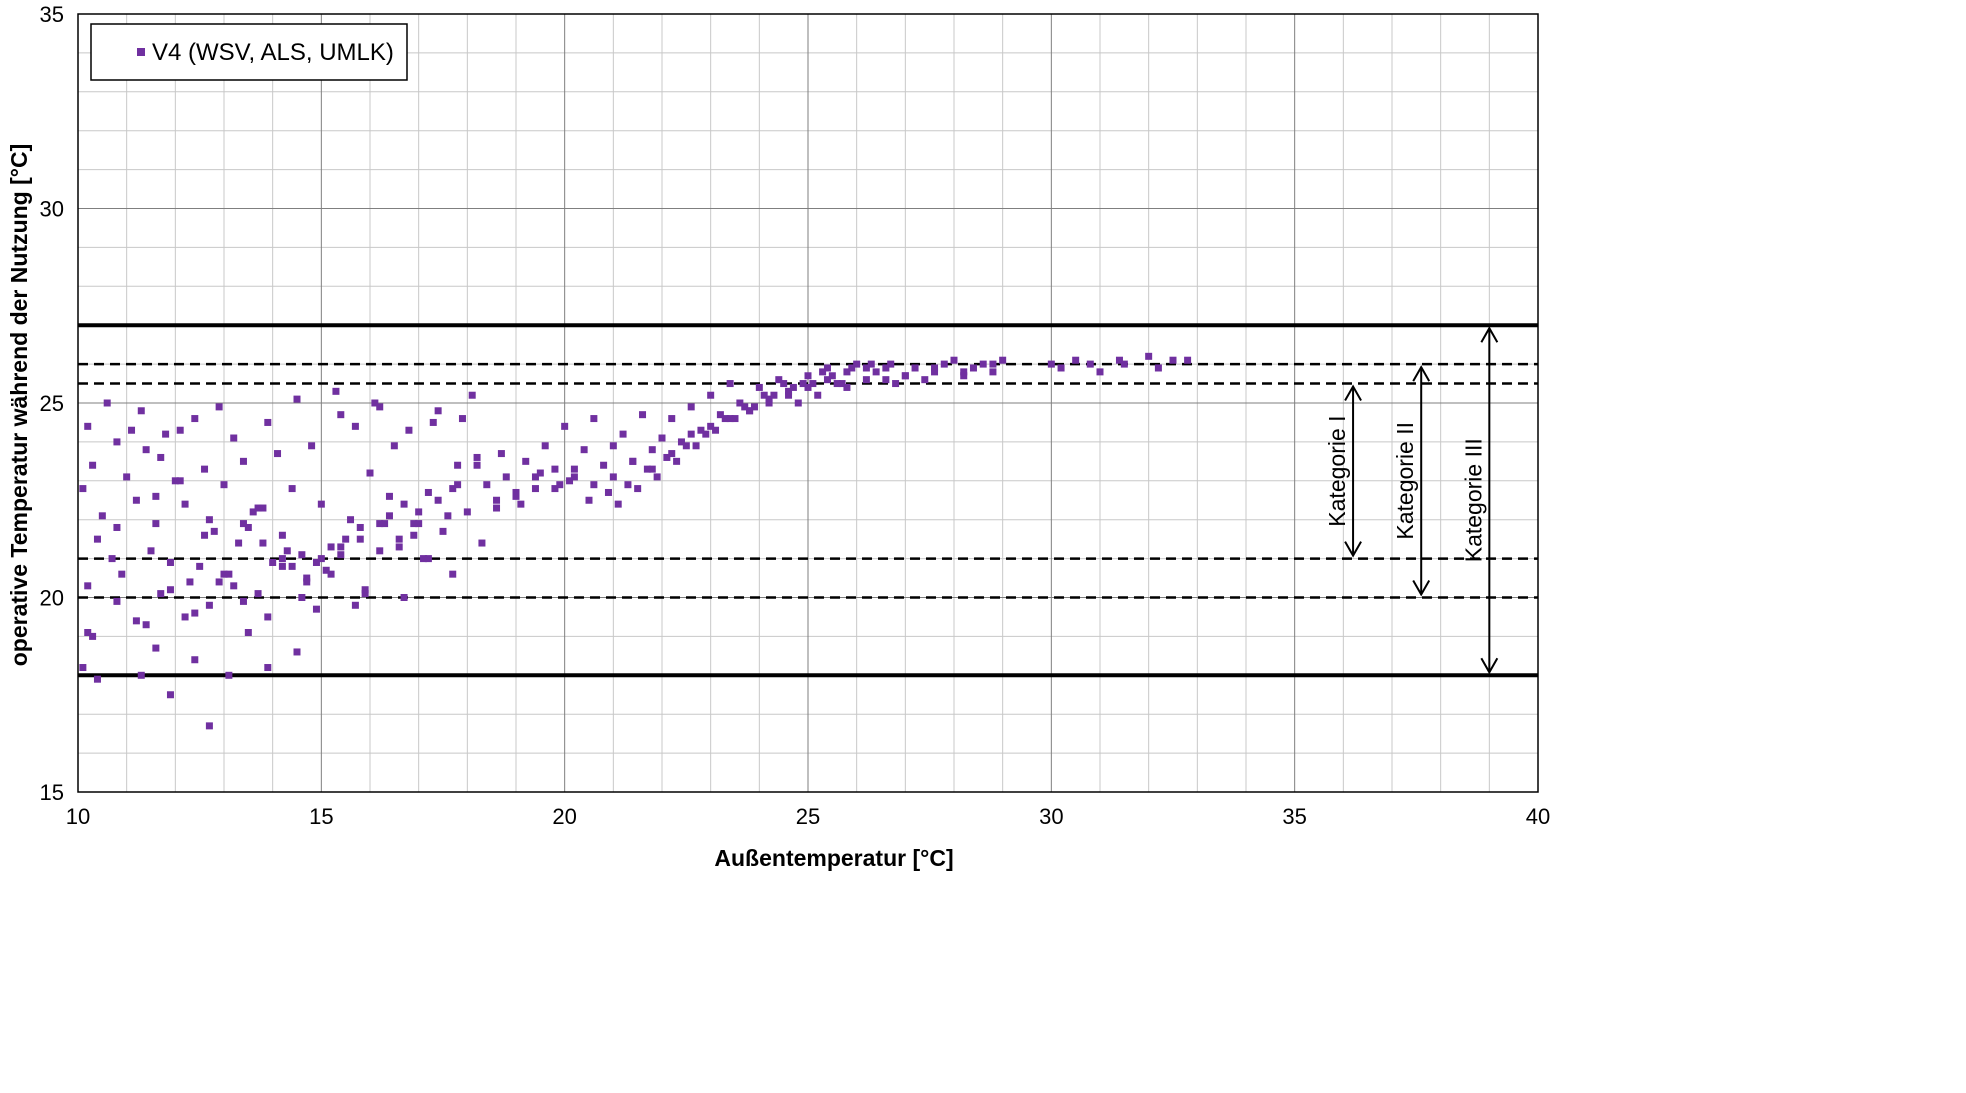  Describe the element at coordinates (52, 403) in the screenshot. I see `y-tick-label: 25` at that location.